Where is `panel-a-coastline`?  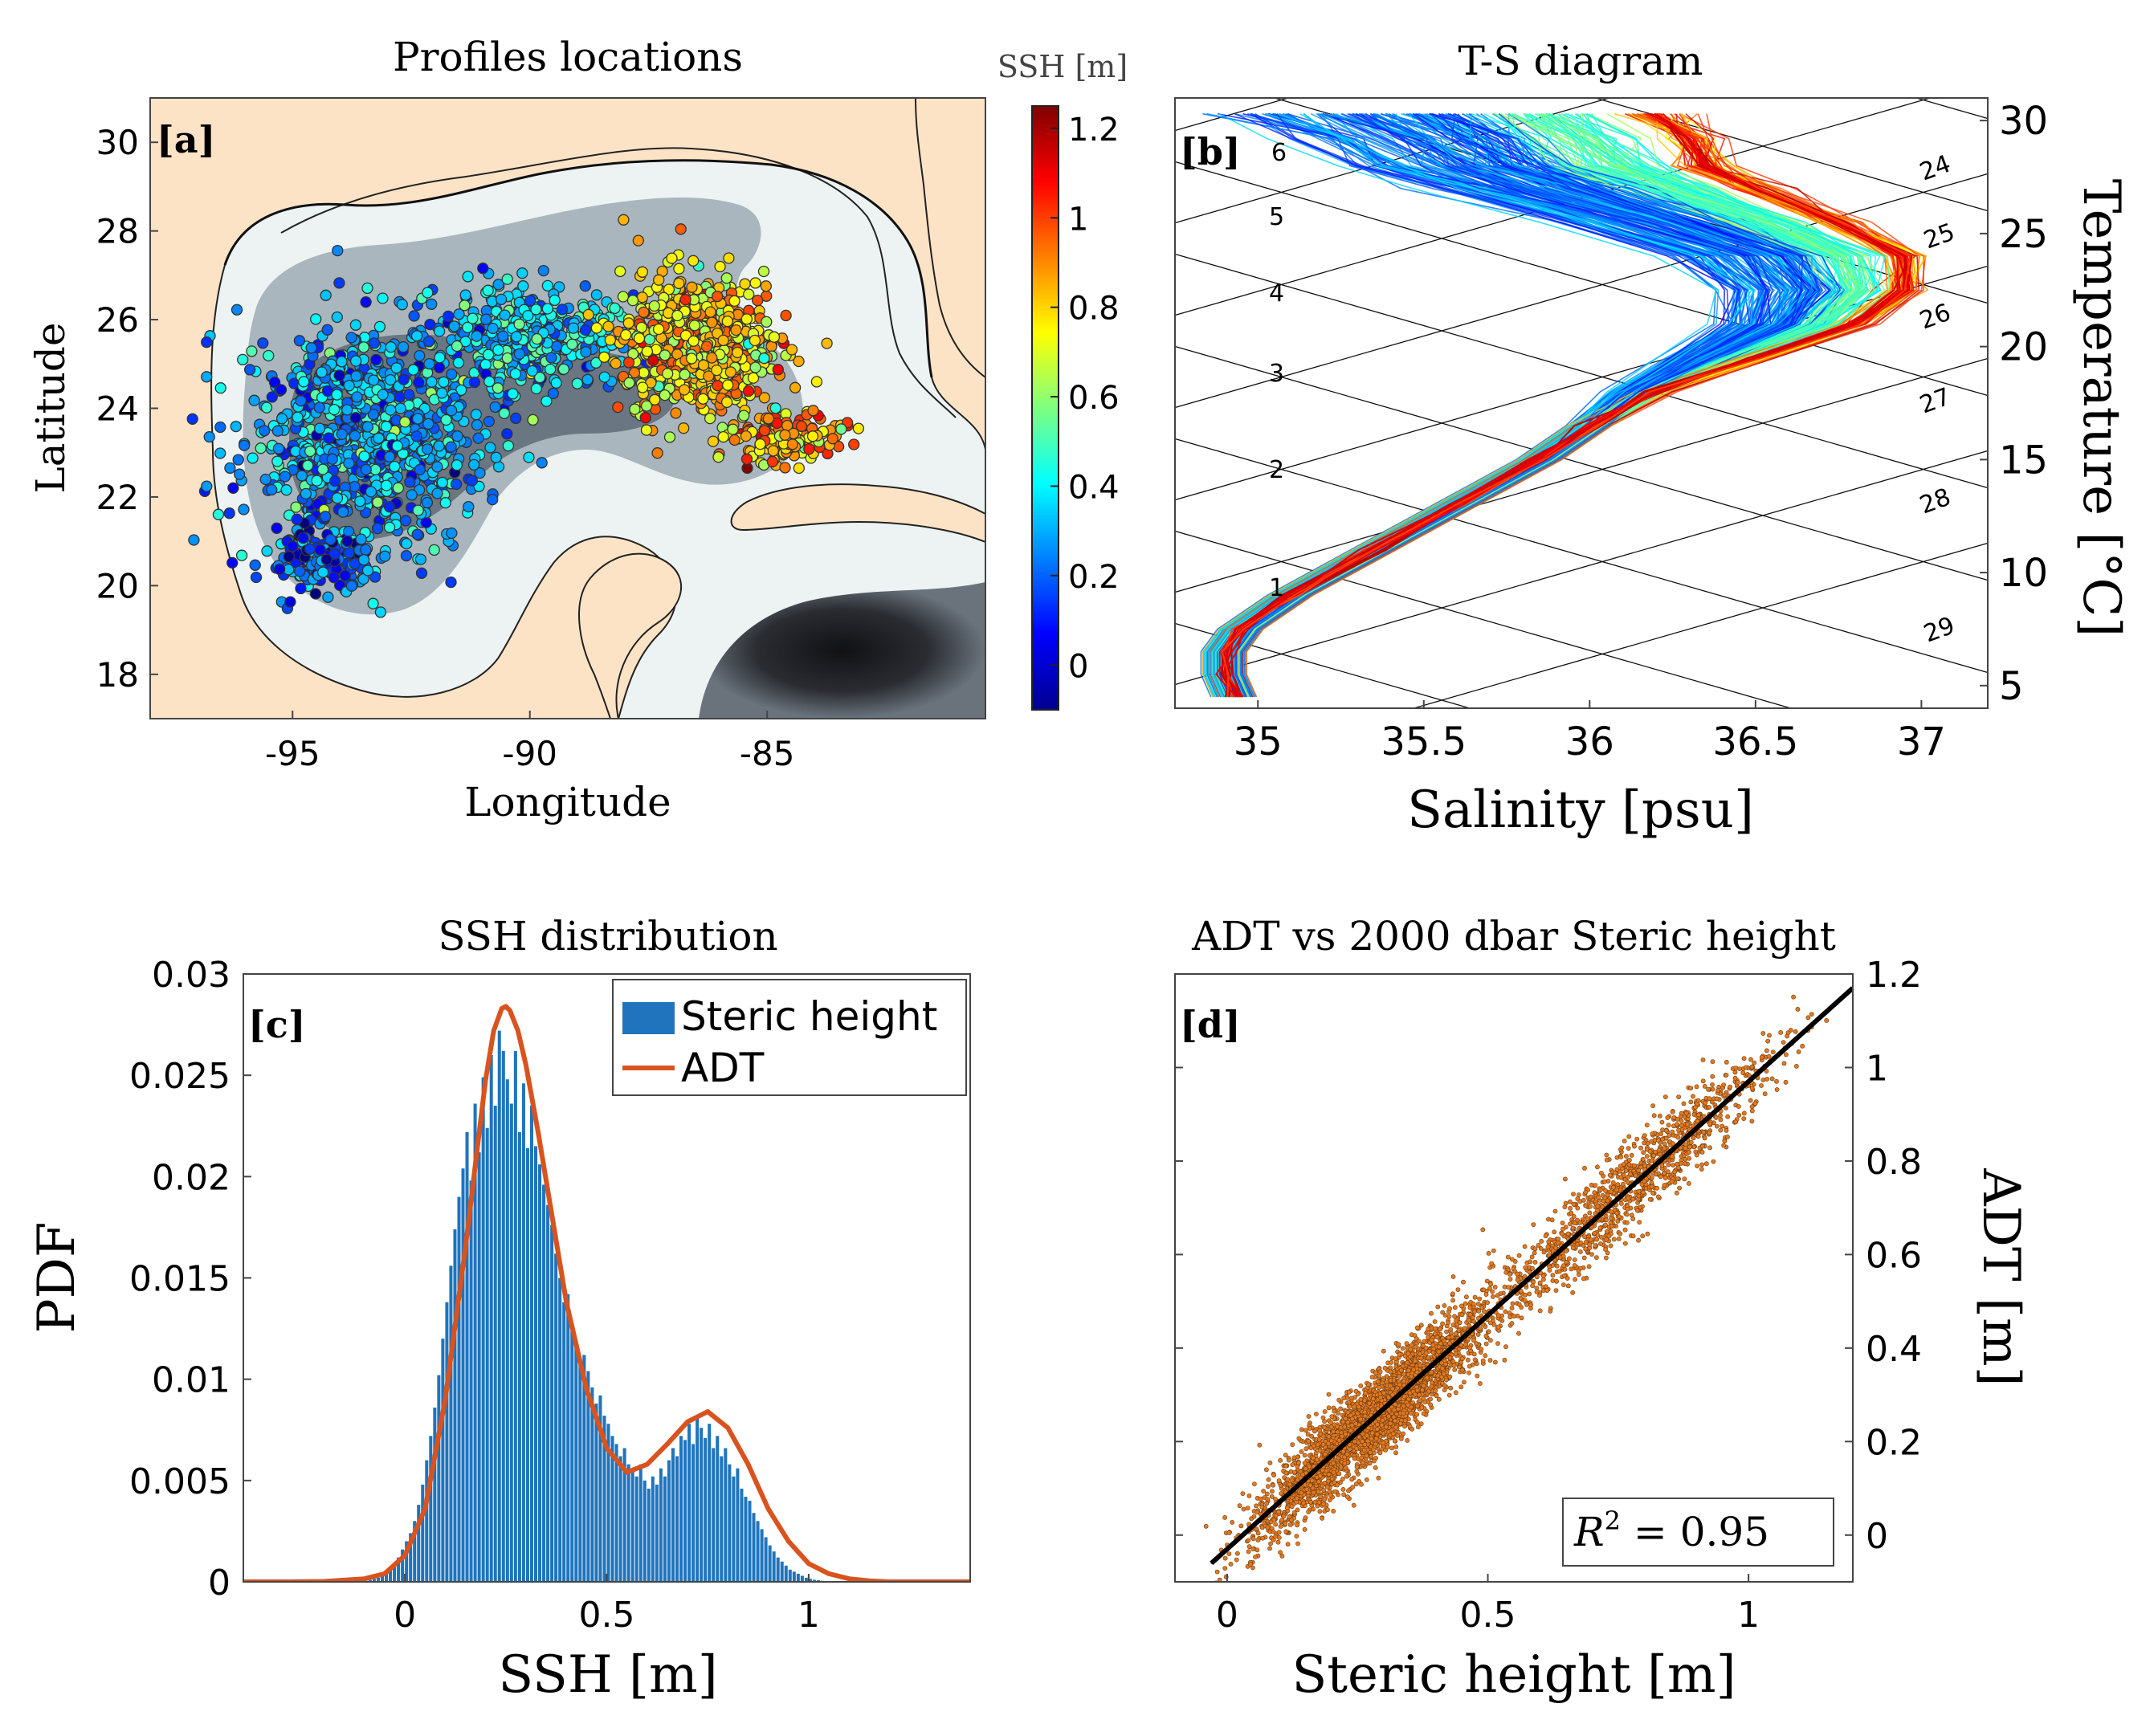
panel-a-coastline is located at coordinates (578, 268).